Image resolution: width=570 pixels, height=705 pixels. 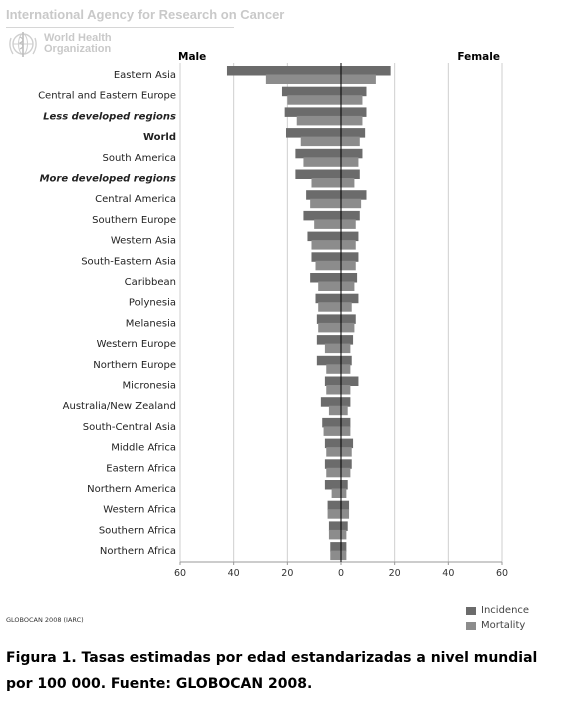 What do you see at coordinates (478, 57) in the screenshot?
I see `female-side-label: Female` at bounding box center [478, 57].